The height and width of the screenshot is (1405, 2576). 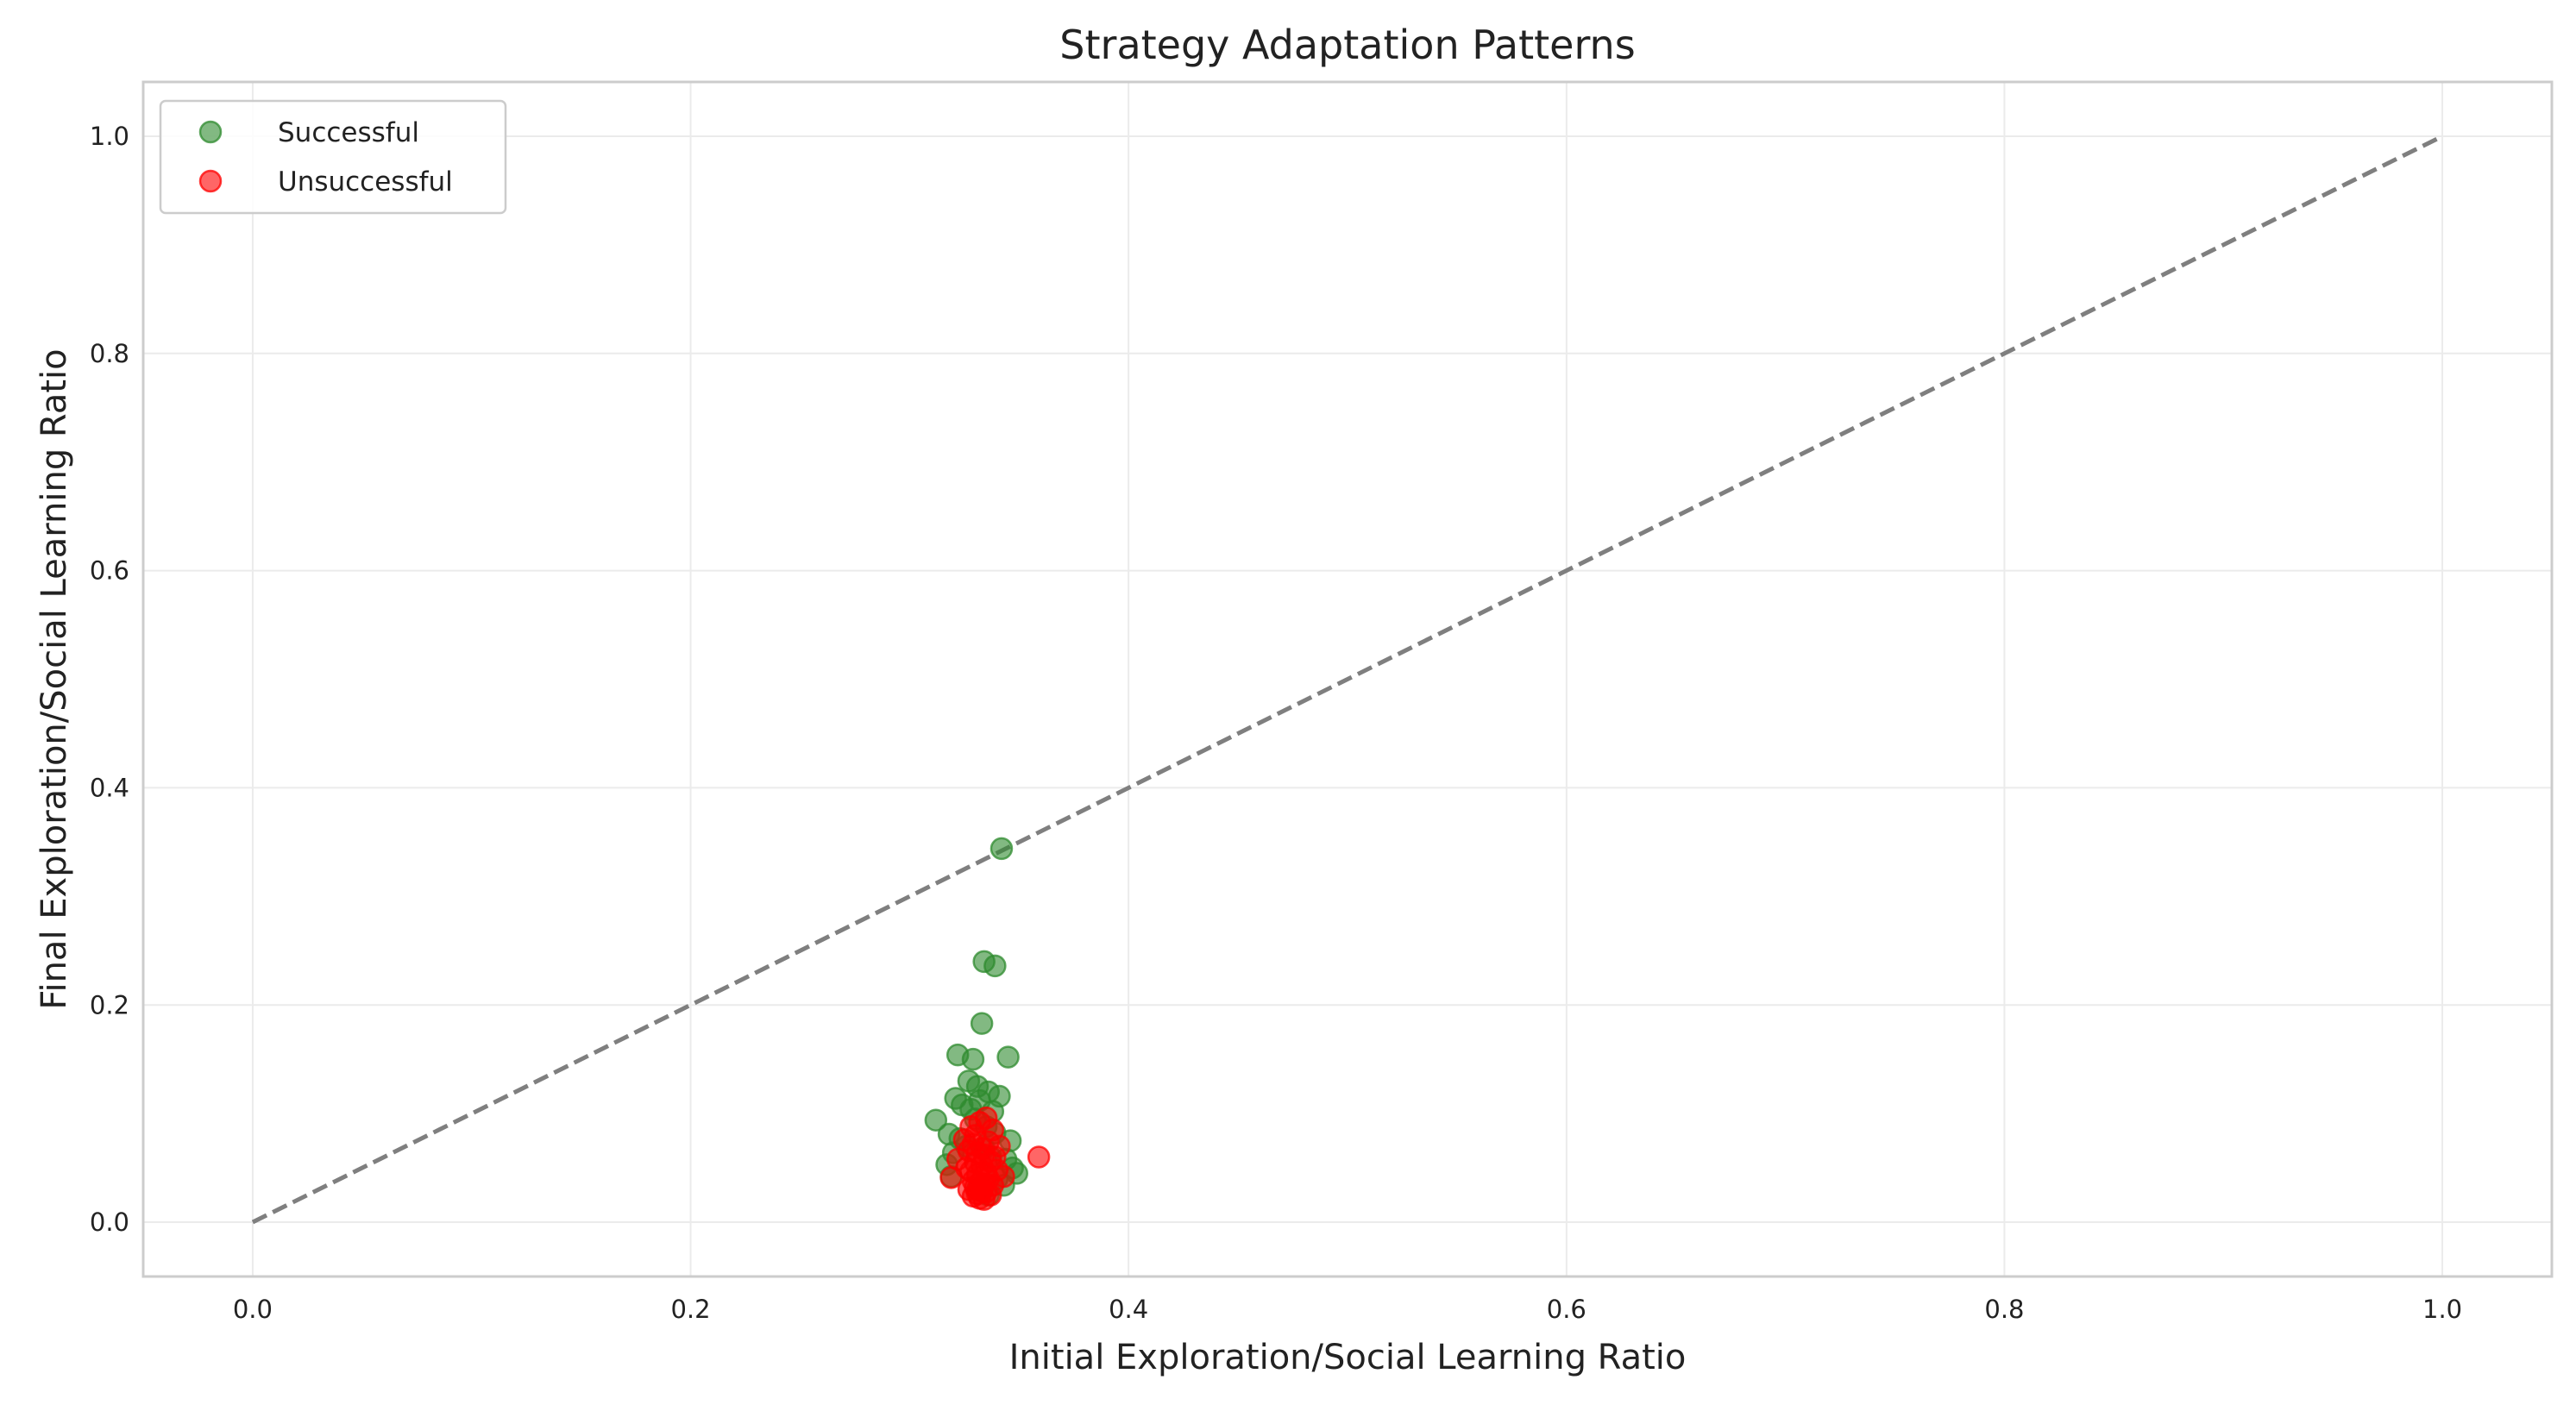 What do you see at coordinates (365, 182) in the screenshot?
I see `legend-label: Unsuccessful` at bounding box center [365, 182].